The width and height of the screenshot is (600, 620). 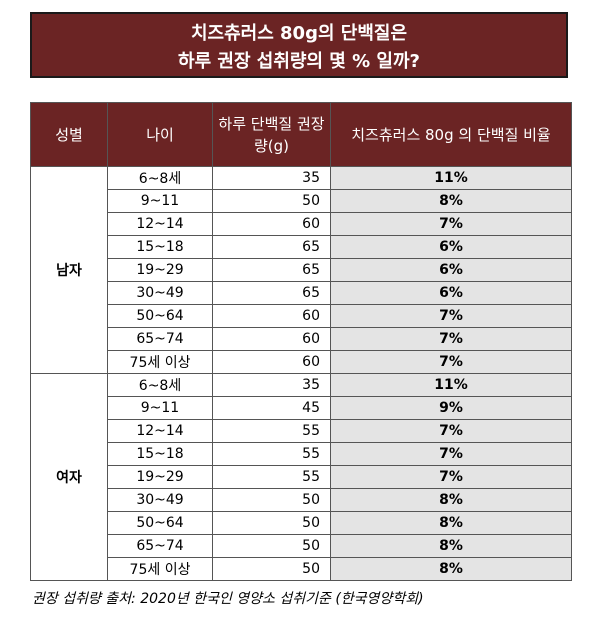 What do you see at coordinates (299, 45) in the screenshot?
I see `title-banner: 치즈츄러스 80g의 단백질은 하루 권장 섭취량의 몇 % 일까?` at bounding box center [299, 45].